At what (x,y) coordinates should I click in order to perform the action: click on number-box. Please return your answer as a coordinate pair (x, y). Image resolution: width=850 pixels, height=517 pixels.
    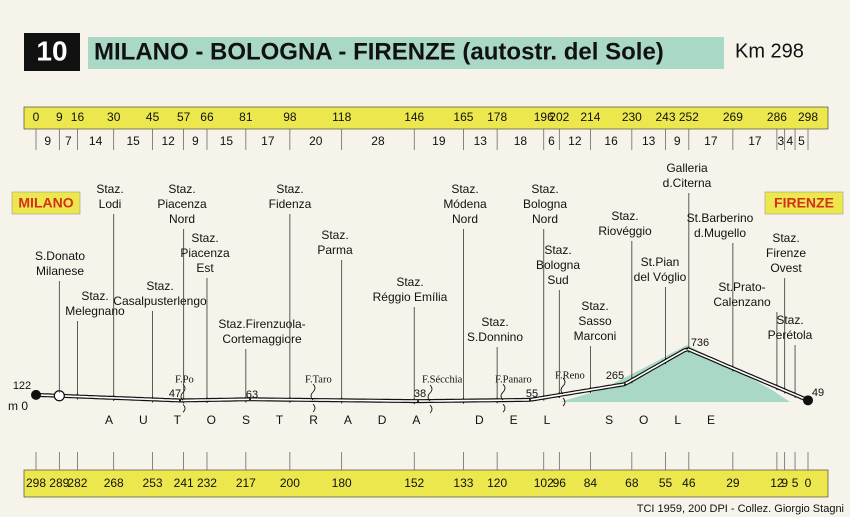
    Looking at the image, I should click on (52, 52).